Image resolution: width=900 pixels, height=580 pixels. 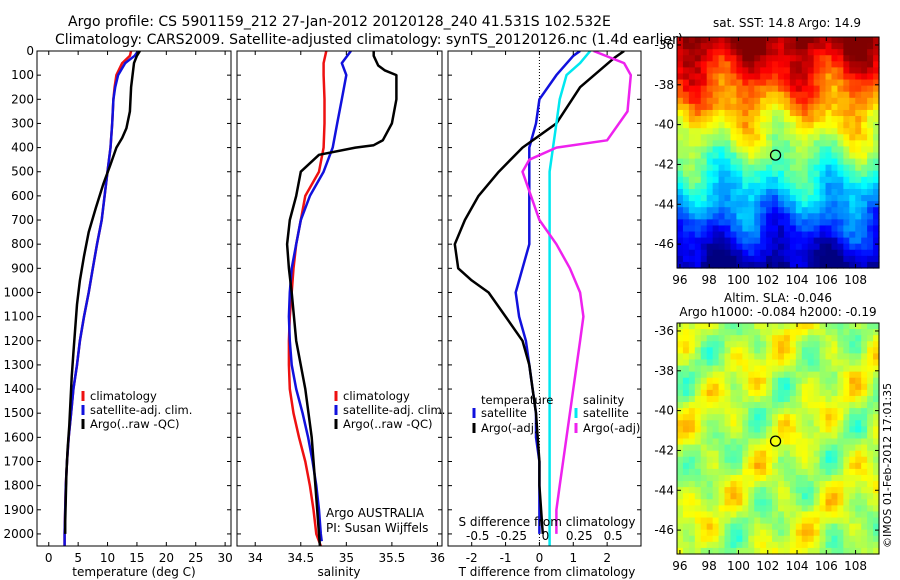 What do you see at coordinates (18, 341) in the screenshot?
I see `depth-tick-label: 1200` at bounding box center [18, 341].